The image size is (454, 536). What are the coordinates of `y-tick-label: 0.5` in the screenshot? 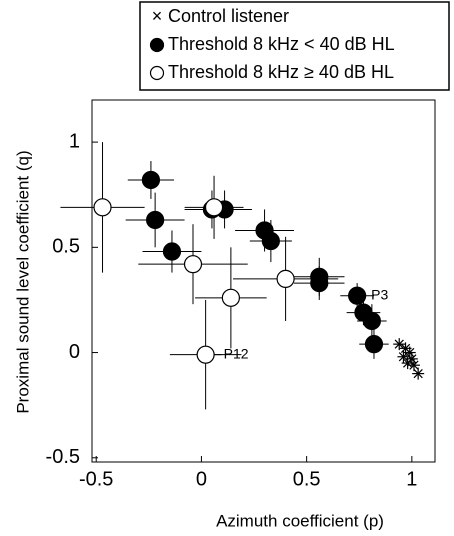 It's located at (66, 247).